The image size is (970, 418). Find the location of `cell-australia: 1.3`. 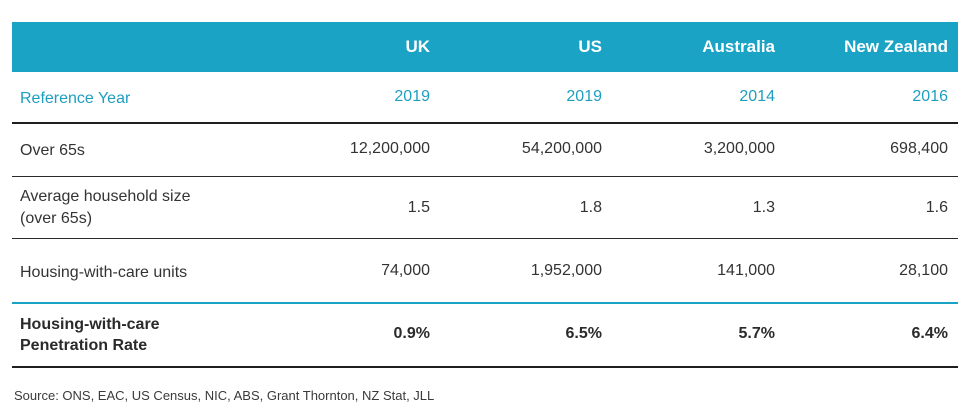

cell-australia: 1.3 is located at coordinates (763, 207).